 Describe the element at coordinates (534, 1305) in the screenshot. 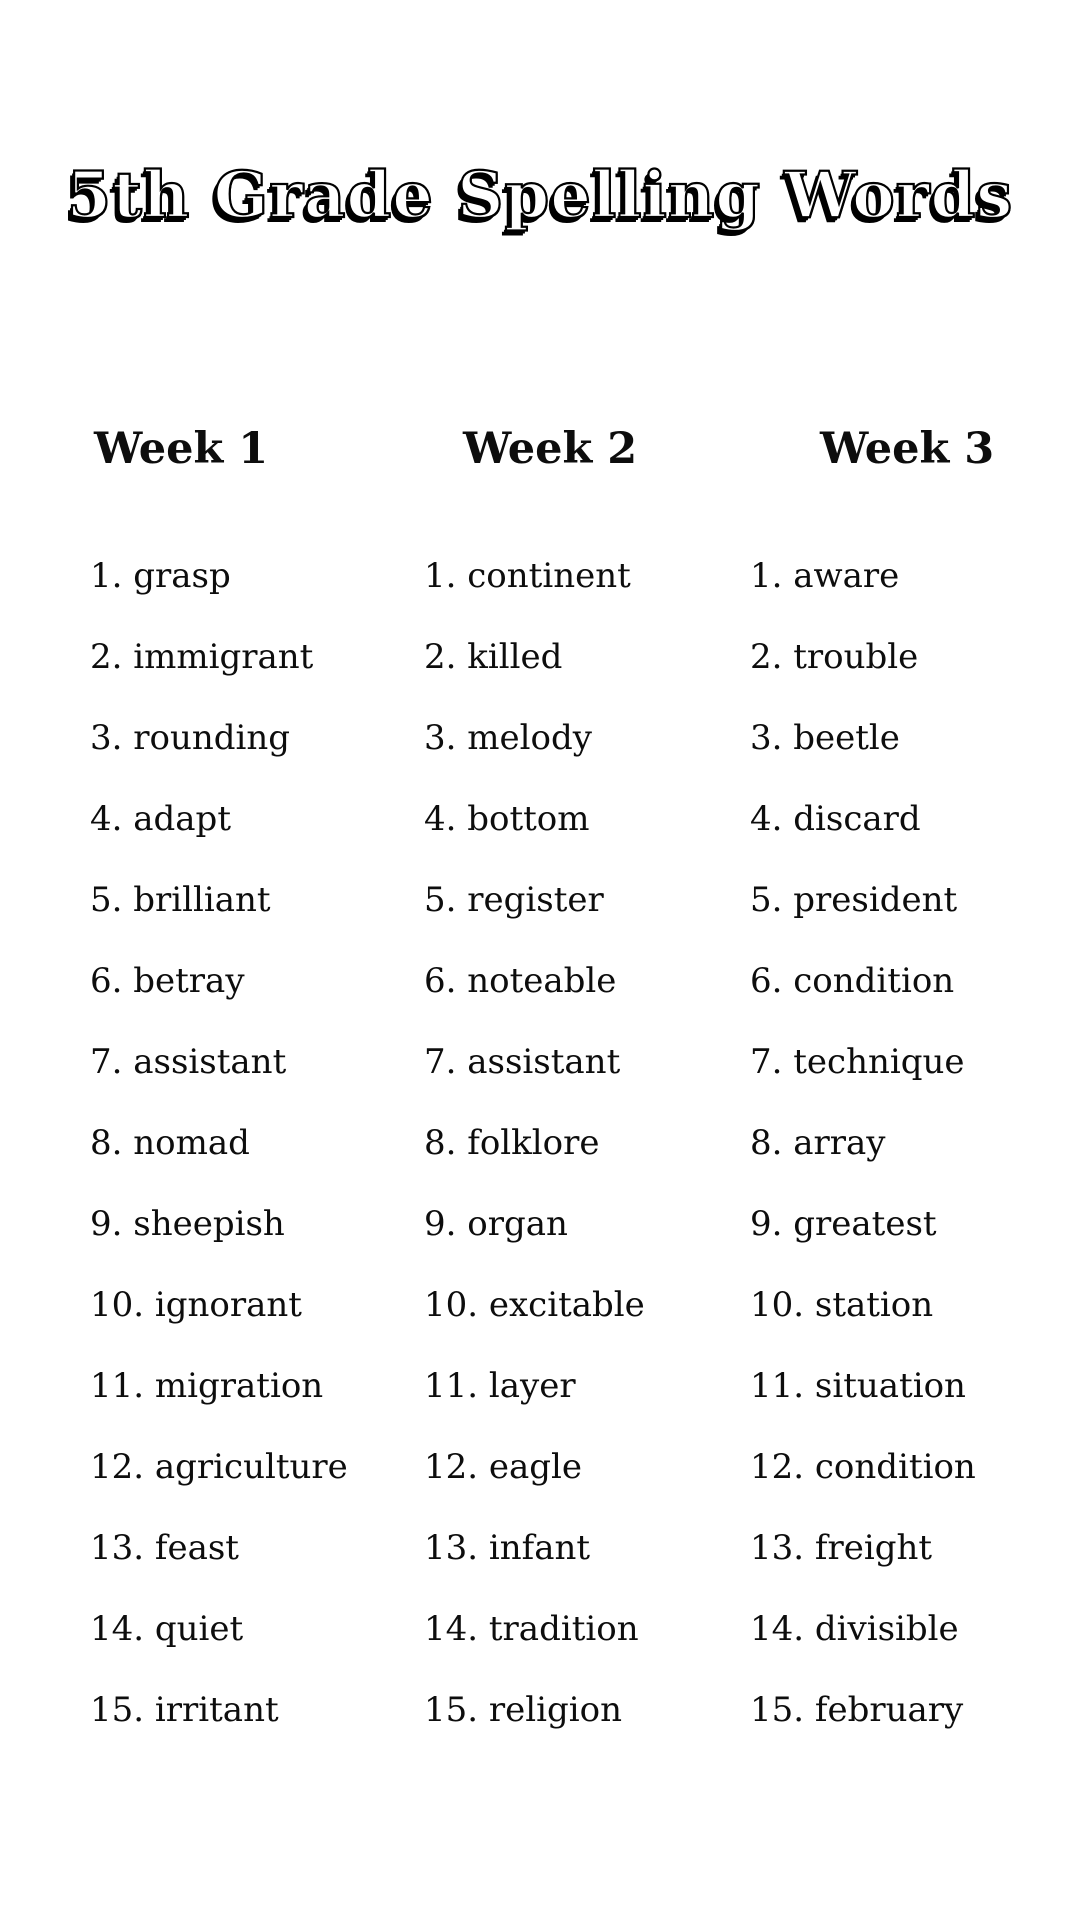

I see `list-item: 10. excitable` at that location.